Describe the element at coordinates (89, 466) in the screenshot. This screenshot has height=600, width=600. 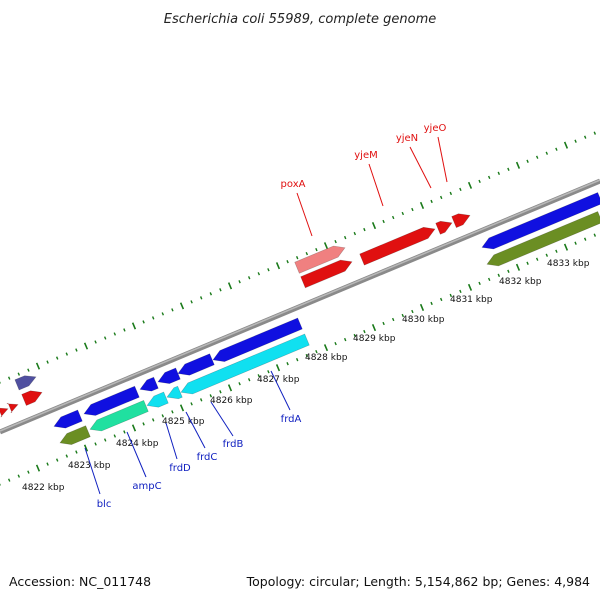
I see `scale-label: 4823 kbp` at that location.